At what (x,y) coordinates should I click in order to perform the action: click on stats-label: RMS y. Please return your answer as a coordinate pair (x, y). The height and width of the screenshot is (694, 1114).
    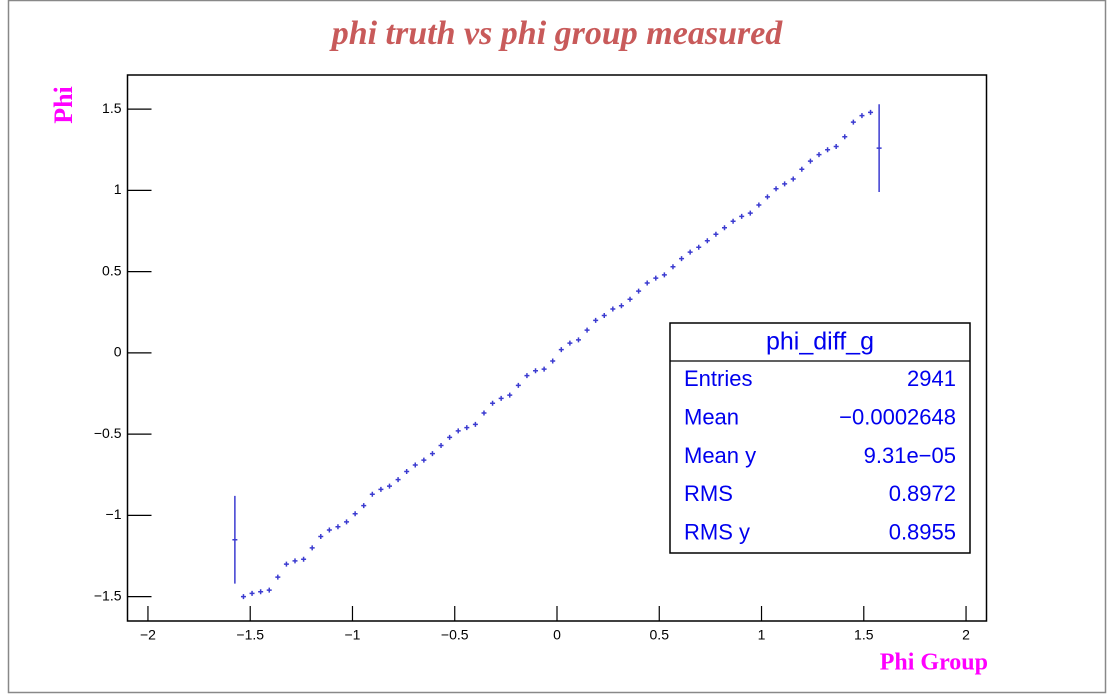
    Looking at the image, I should click on (717, 532).